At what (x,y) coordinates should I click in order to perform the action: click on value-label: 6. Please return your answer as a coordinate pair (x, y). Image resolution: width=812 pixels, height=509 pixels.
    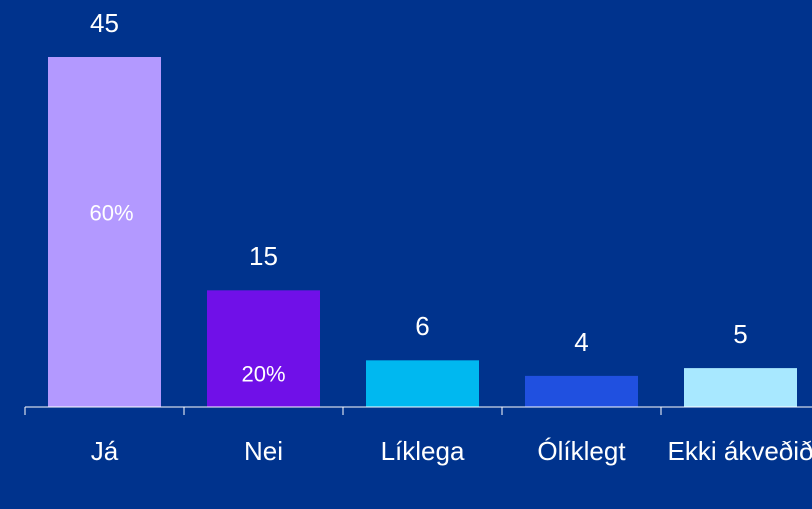
    Looking at the image, I should click on (422, 326).